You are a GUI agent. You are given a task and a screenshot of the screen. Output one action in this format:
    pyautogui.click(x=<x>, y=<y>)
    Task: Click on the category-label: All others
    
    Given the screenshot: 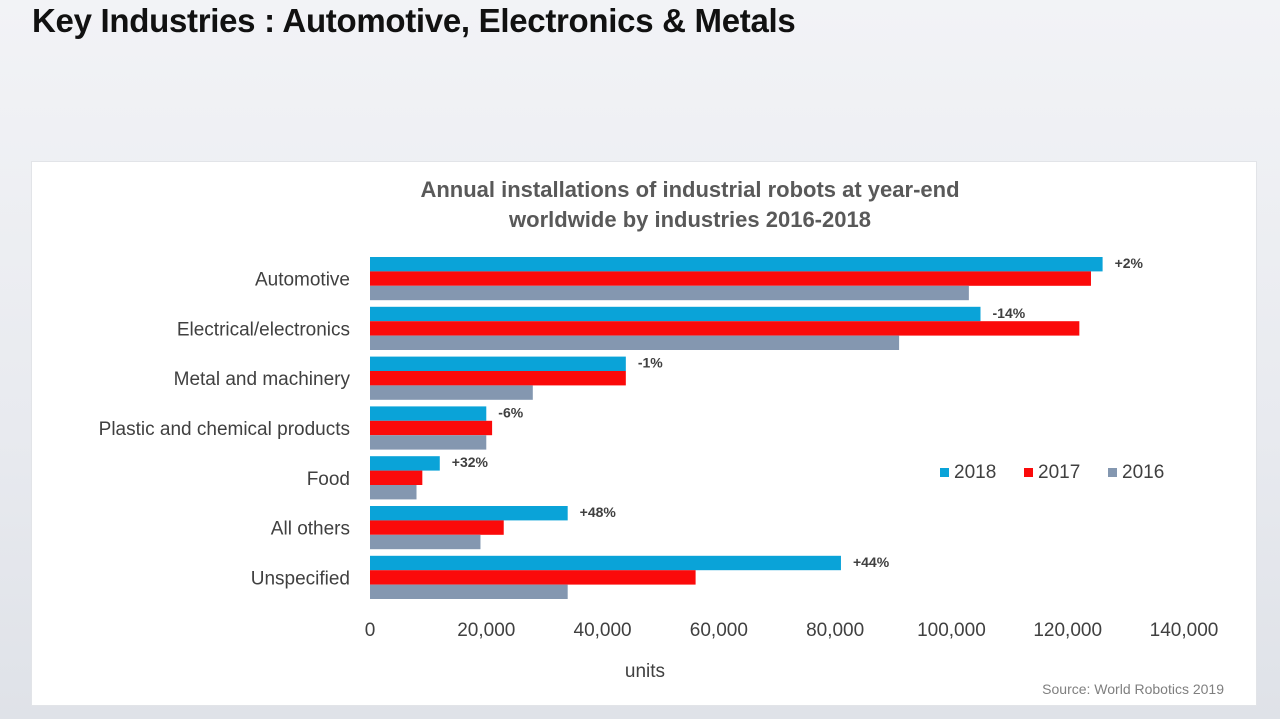 What is the action you would take?
    pyautogui.click(x=310, y=529)
    